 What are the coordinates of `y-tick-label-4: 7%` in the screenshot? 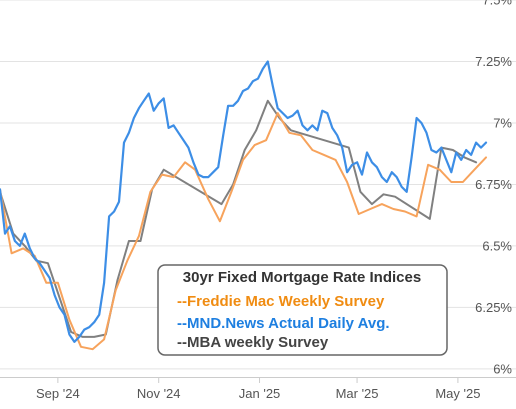 It's located at (502, 122).